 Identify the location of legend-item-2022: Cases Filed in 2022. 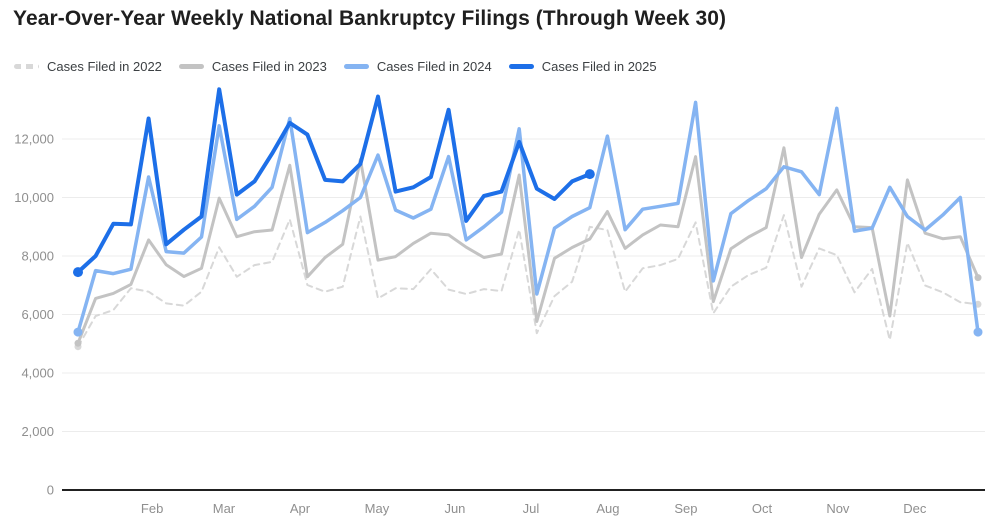
(88, 66).